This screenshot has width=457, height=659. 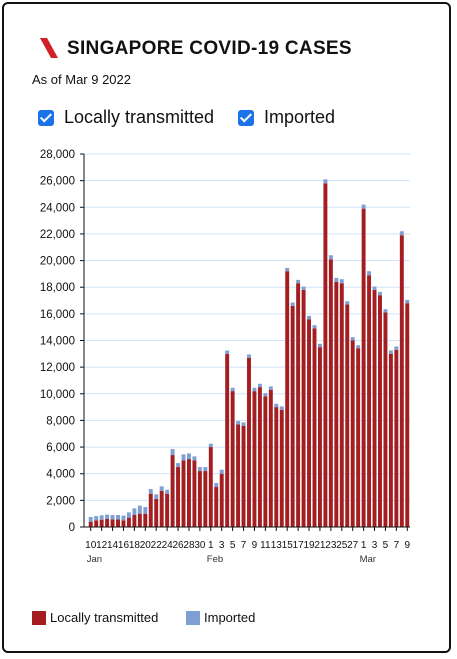 I want to click on x-tick-label: 18, so click(x=135, y=545).